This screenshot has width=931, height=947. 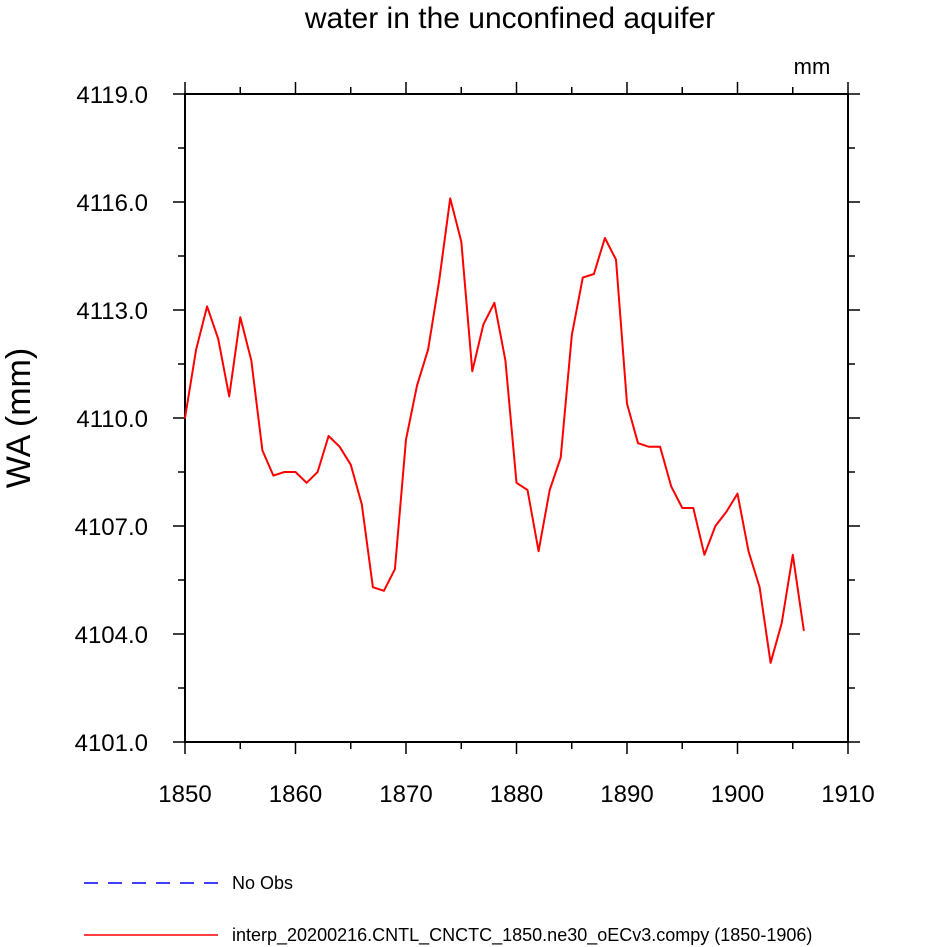 I want to click on y-tick-label: 4110.0, so click(x=112, y=419).